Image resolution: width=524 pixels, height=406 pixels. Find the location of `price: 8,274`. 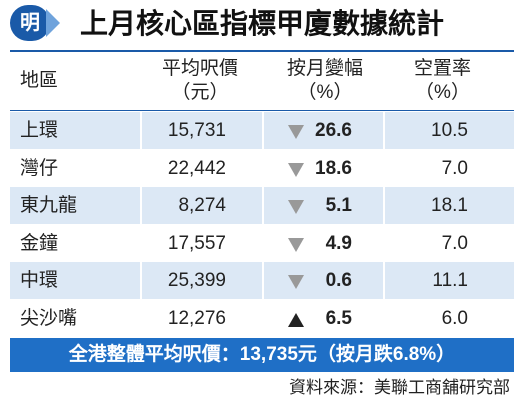

price: 8,274 is located at coordinates (202, 206).